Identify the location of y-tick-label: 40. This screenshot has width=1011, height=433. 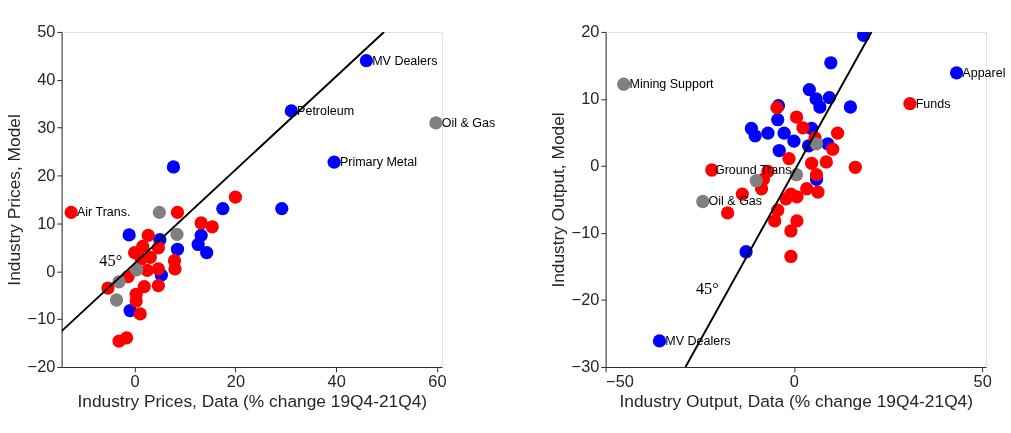
(46, 79).